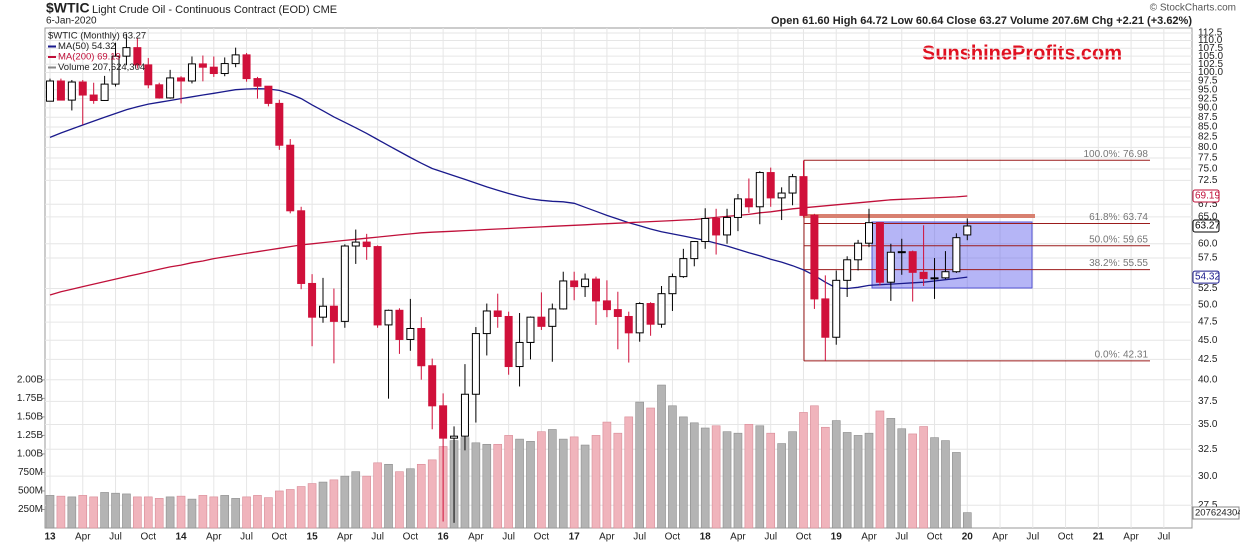 The width and height of the screenshot is (1240, 546). I want to click on y-tick-label: 107.5, so click(1210, 48).